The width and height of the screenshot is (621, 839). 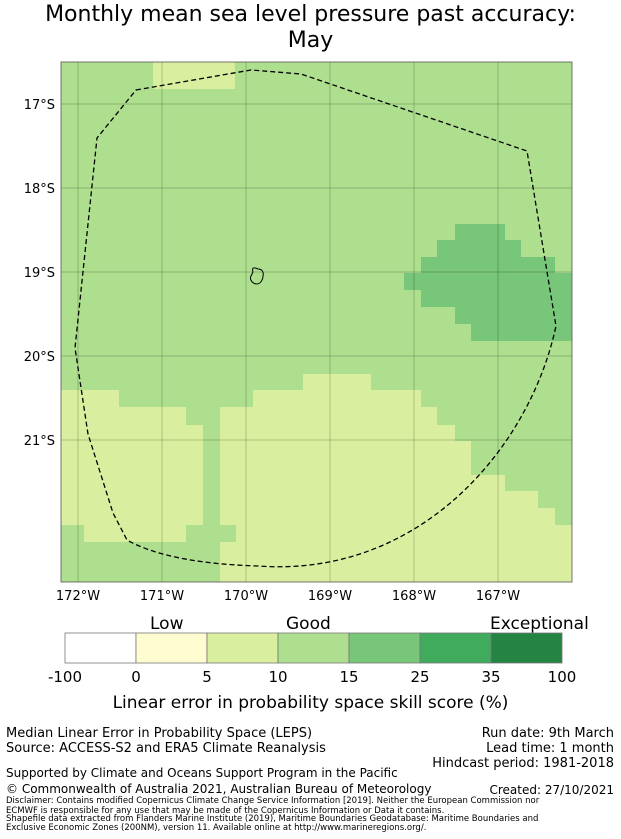 What do you see at coordinates (39, 357) in the screenshot?
I see `lat-label: 20°S` at bounding box center [39, 357].